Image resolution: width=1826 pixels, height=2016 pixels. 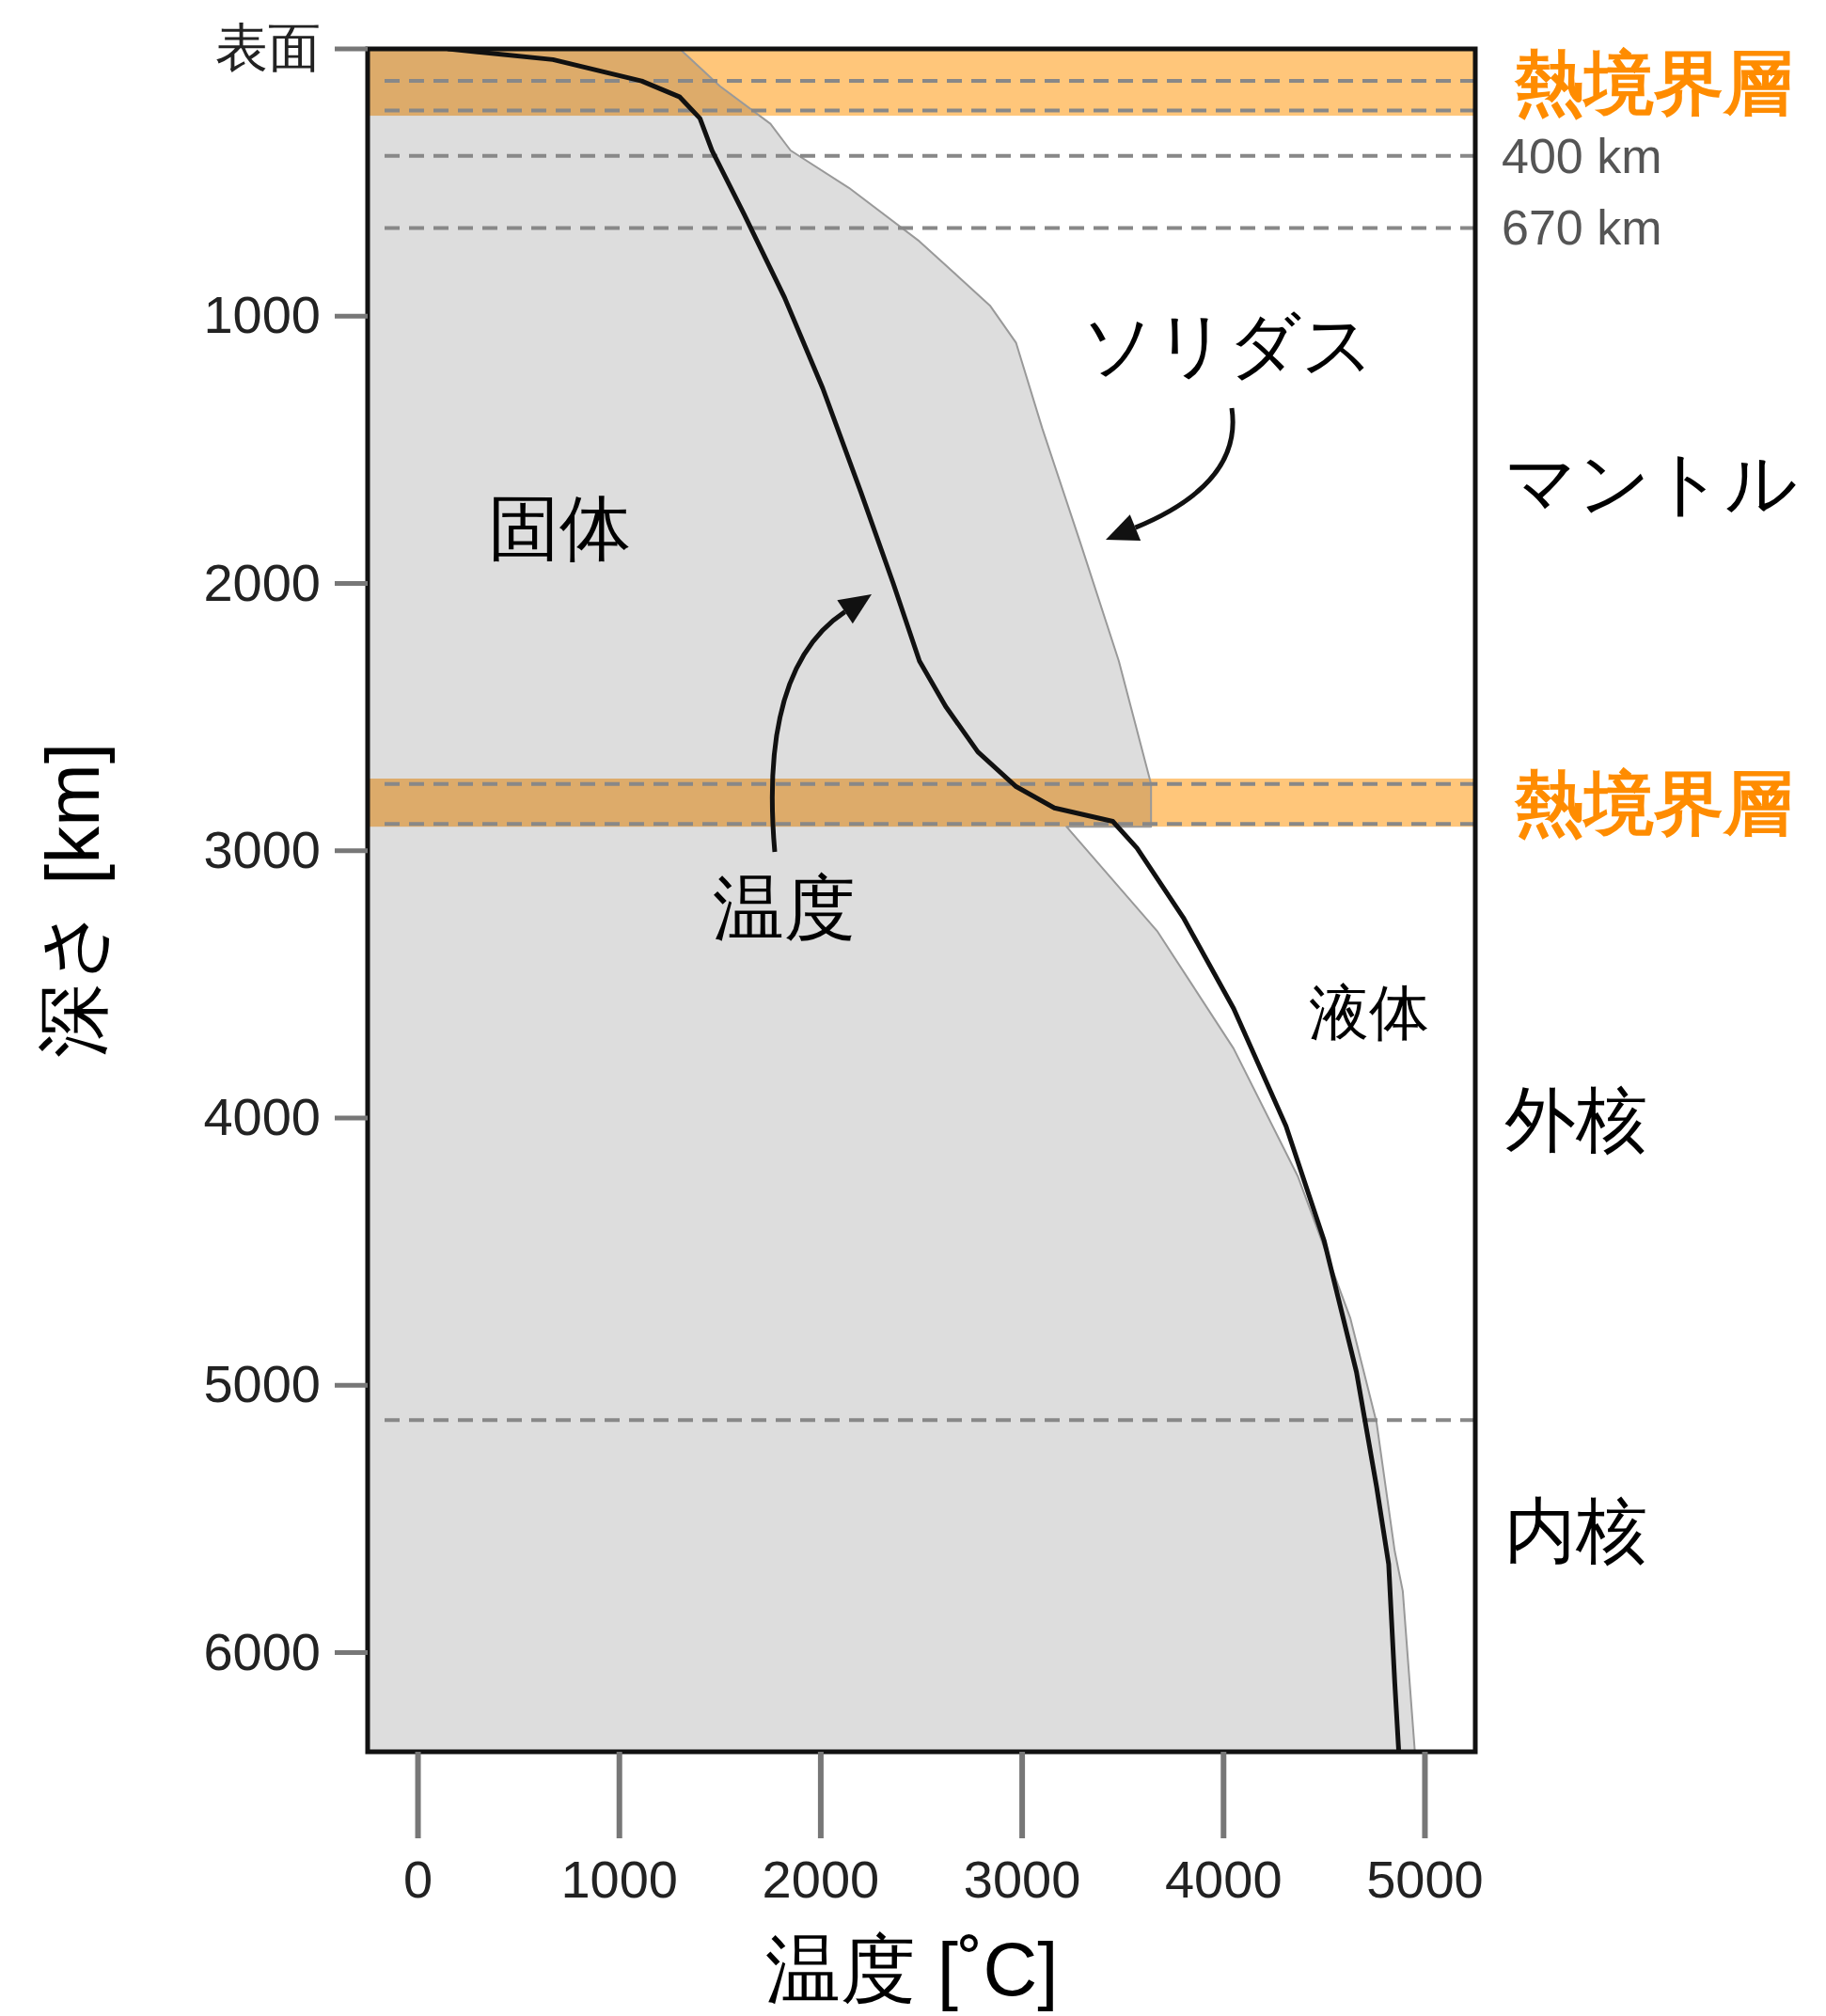 What do you see at coordinates (1651, 483) in the screenshot?
I see `text: マントル` at bounding box center [1651, 483].